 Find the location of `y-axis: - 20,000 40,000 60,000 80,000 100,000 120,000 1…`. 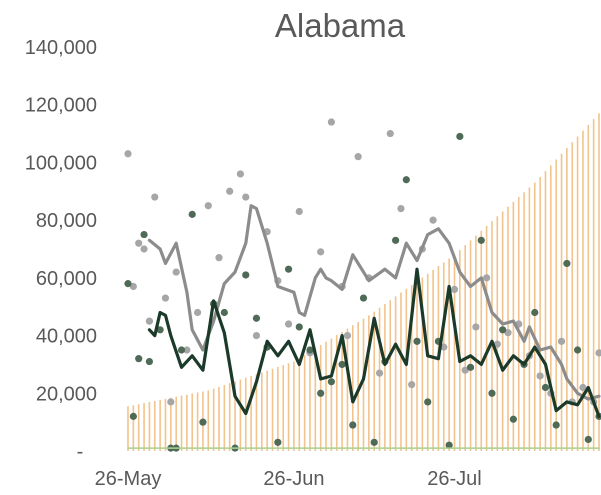

y-axis: - 20,000 40,000 60,000 80,000 100,000 120,000 1… is located at coordinates (61, 250).